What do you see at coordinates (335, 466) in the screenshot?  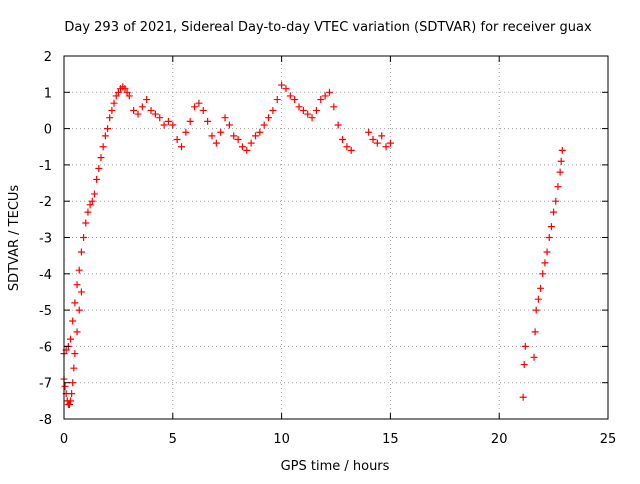 I see `x-axis-label: GPS time / hours` at bounding box center [335, 466].